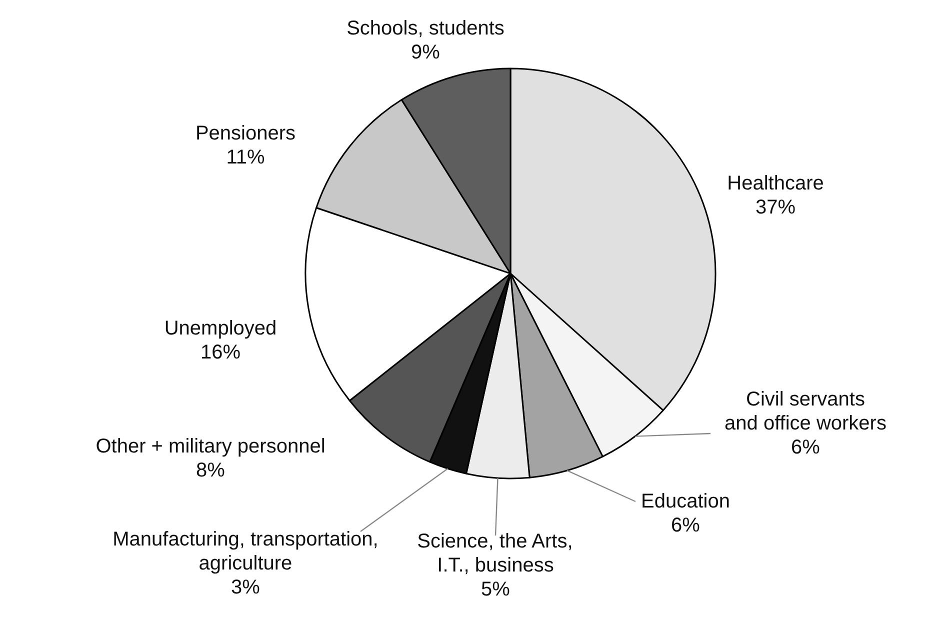  Describe the element at coordinates (245, 587) in the screenshot. I see `data-label: 3%` at that location.